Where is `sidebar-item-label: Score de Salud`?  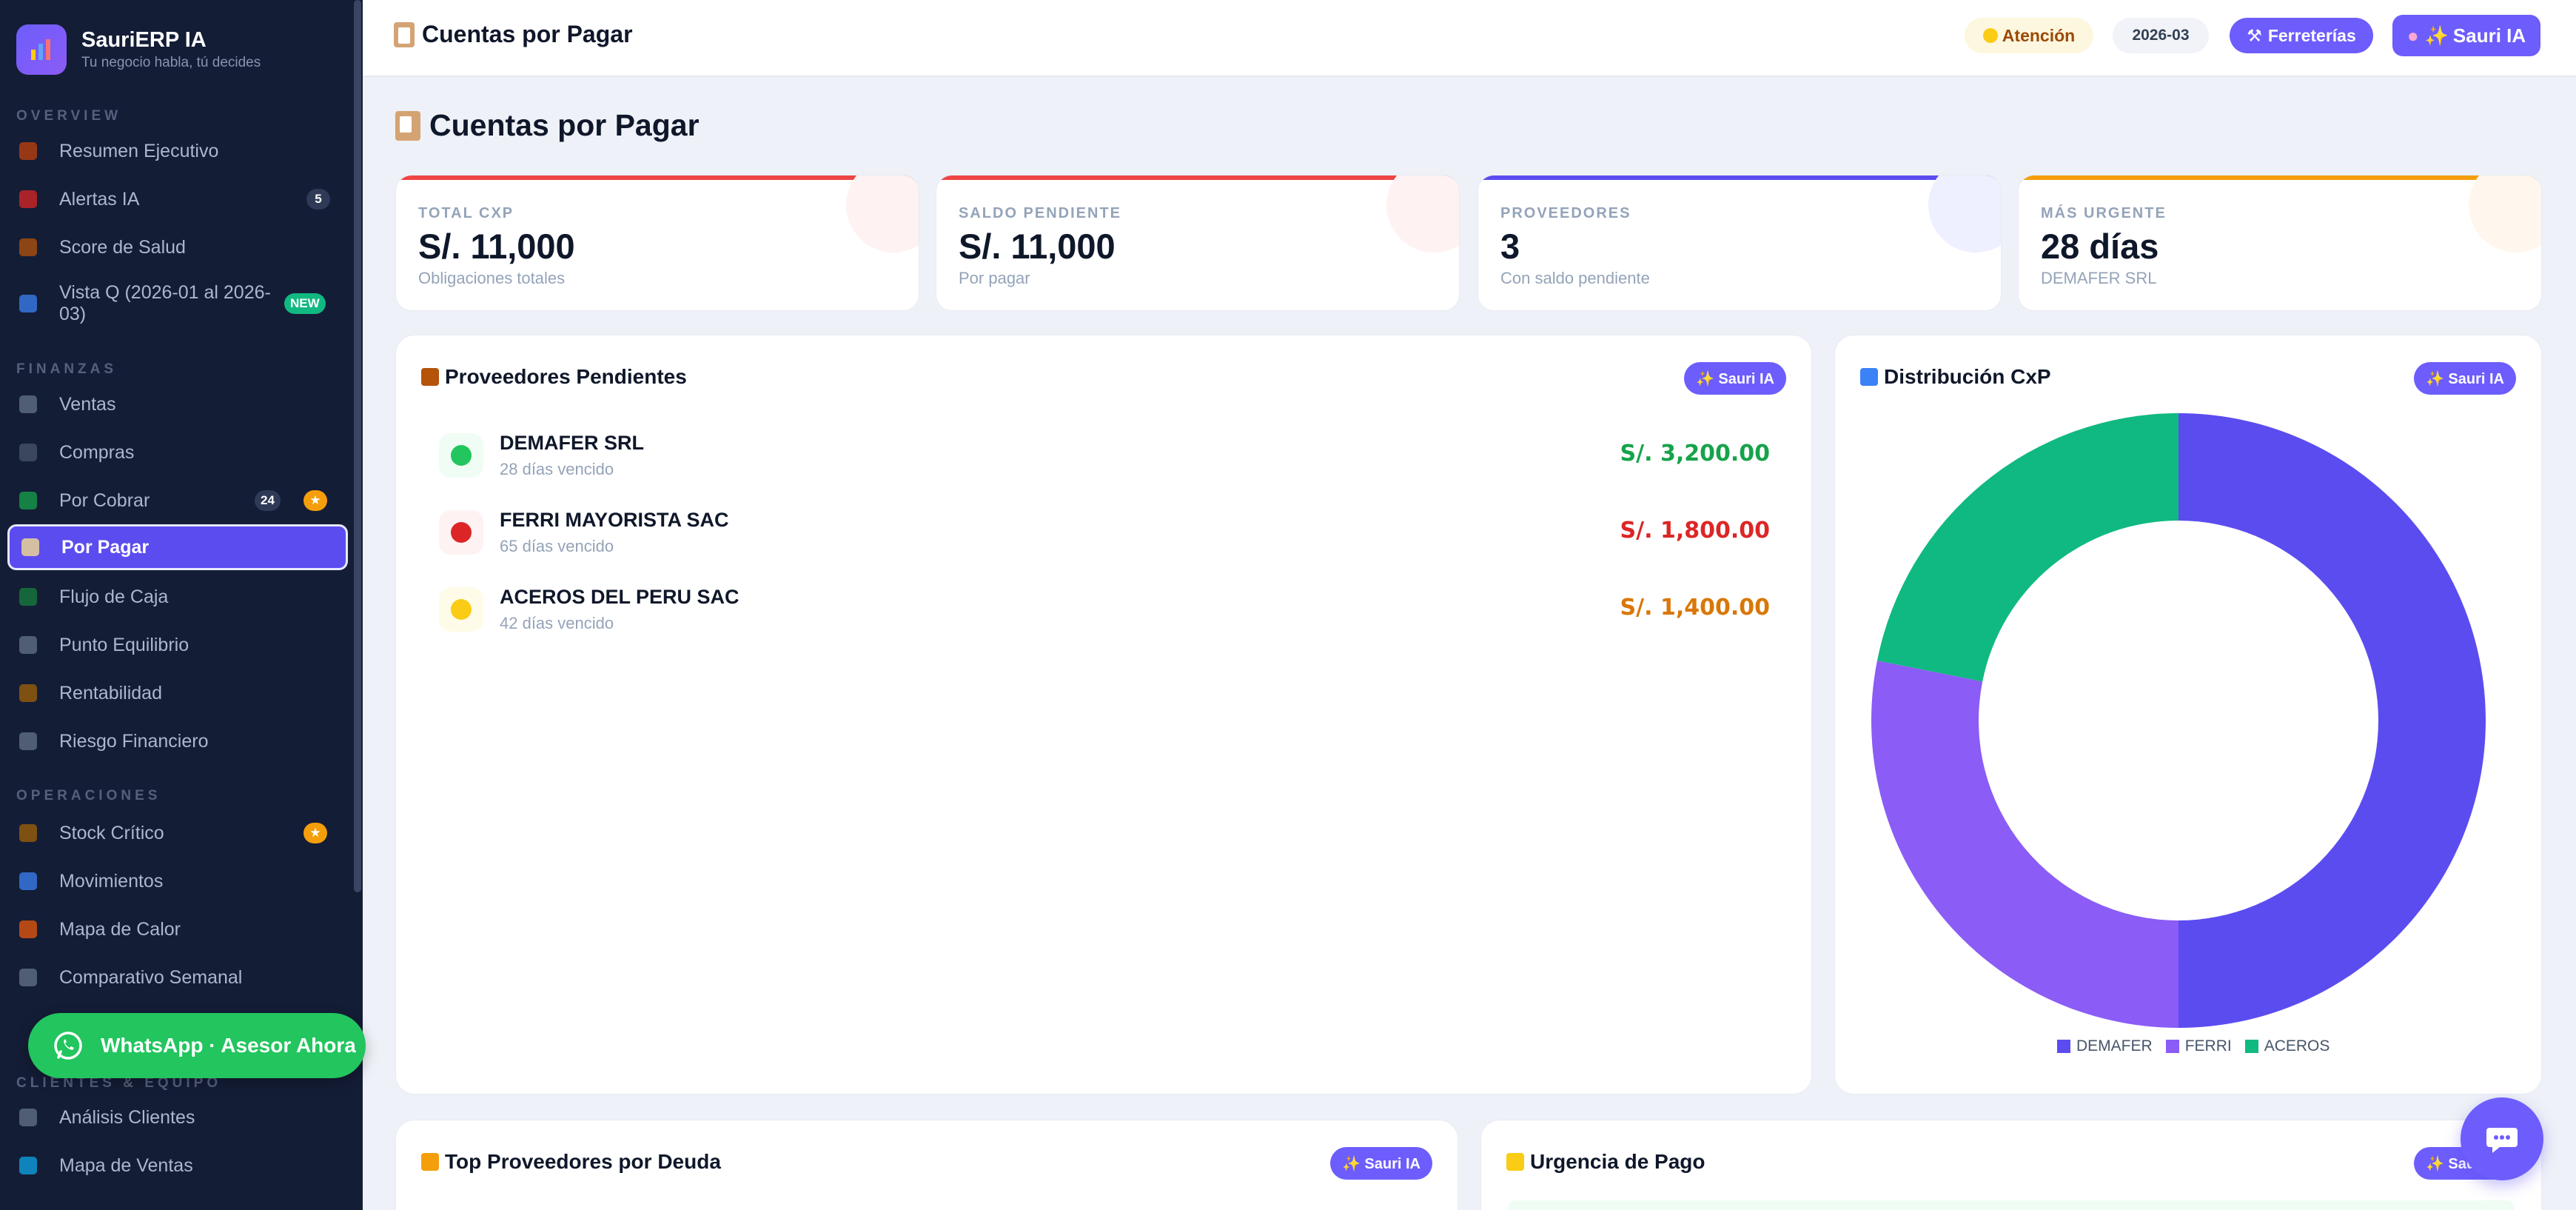 sidebar-item-label: Score de Salud is located at coordinates (122, 247).